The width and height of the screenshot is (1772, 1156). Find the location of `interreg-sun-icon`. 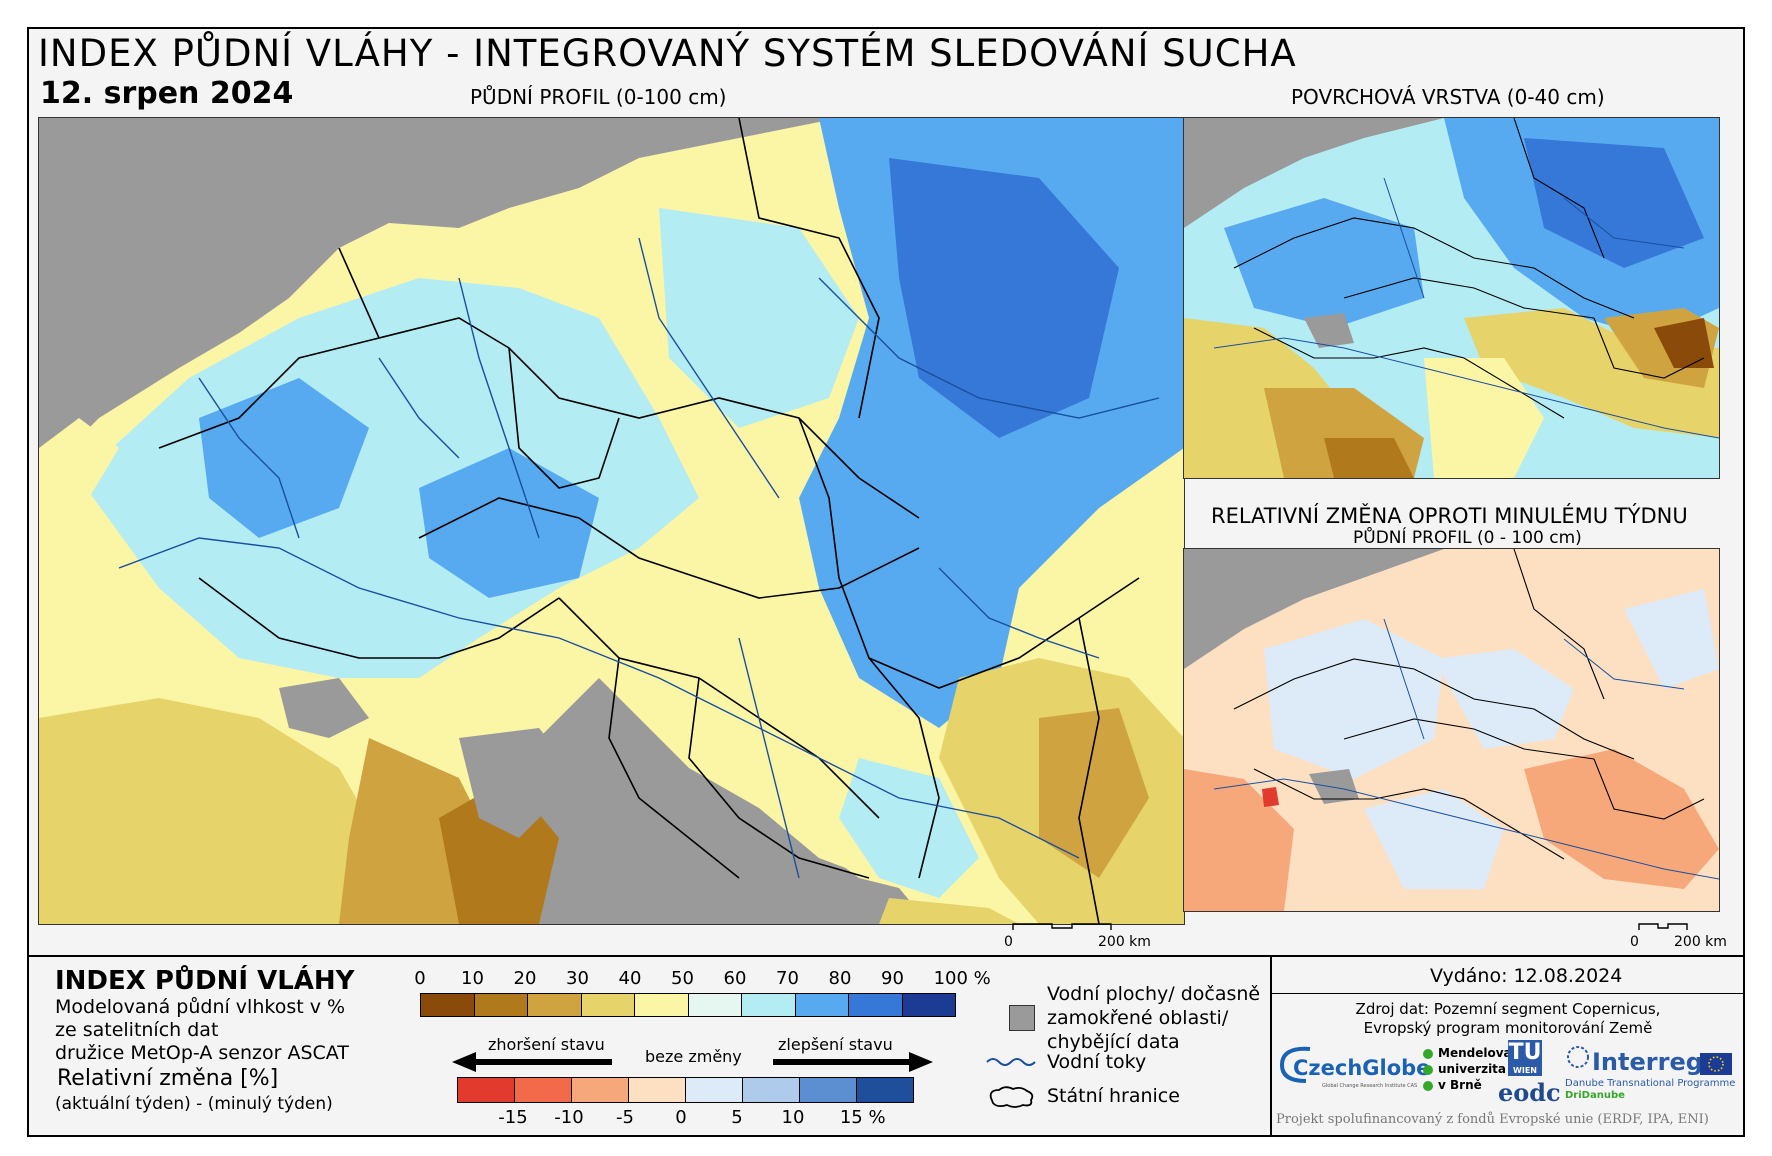

interreg-sun-icon is located at coordinates (1578, 1057).